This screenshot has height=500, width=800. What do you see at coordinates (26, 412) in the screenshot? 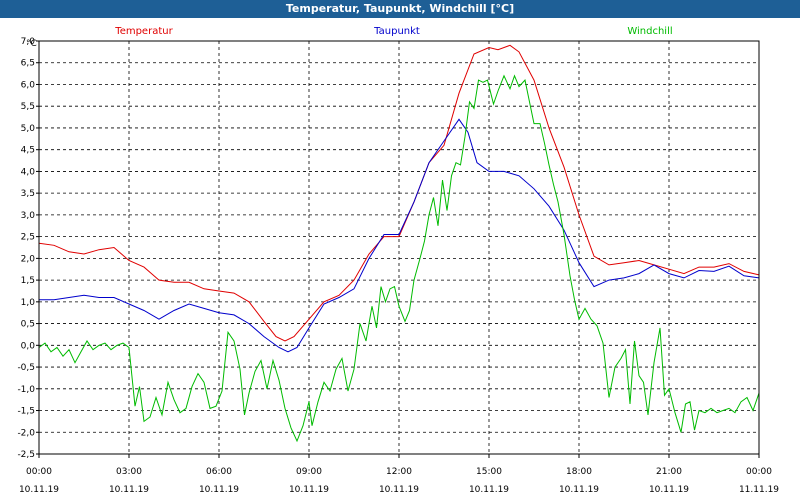
I see `y-tick-label: -1,5` at bounding box center [26, 412].